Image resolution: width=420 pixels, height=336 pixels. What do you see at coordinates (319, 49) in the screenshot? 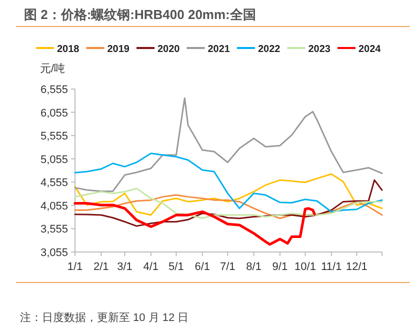
I see `legend-label: 2023` at bounding box center [319, 49].